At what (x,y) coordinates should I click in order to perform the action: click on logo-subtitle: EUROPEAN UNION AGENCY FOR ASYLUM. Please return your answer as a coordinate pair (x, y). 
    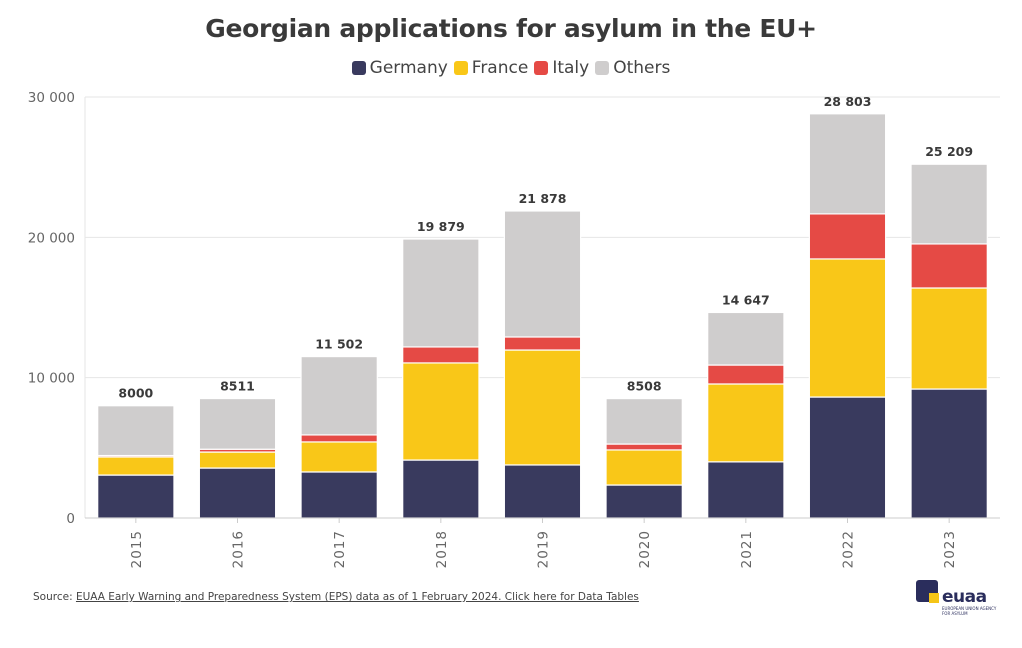
    Looking at the image, I should click on (969, 611).